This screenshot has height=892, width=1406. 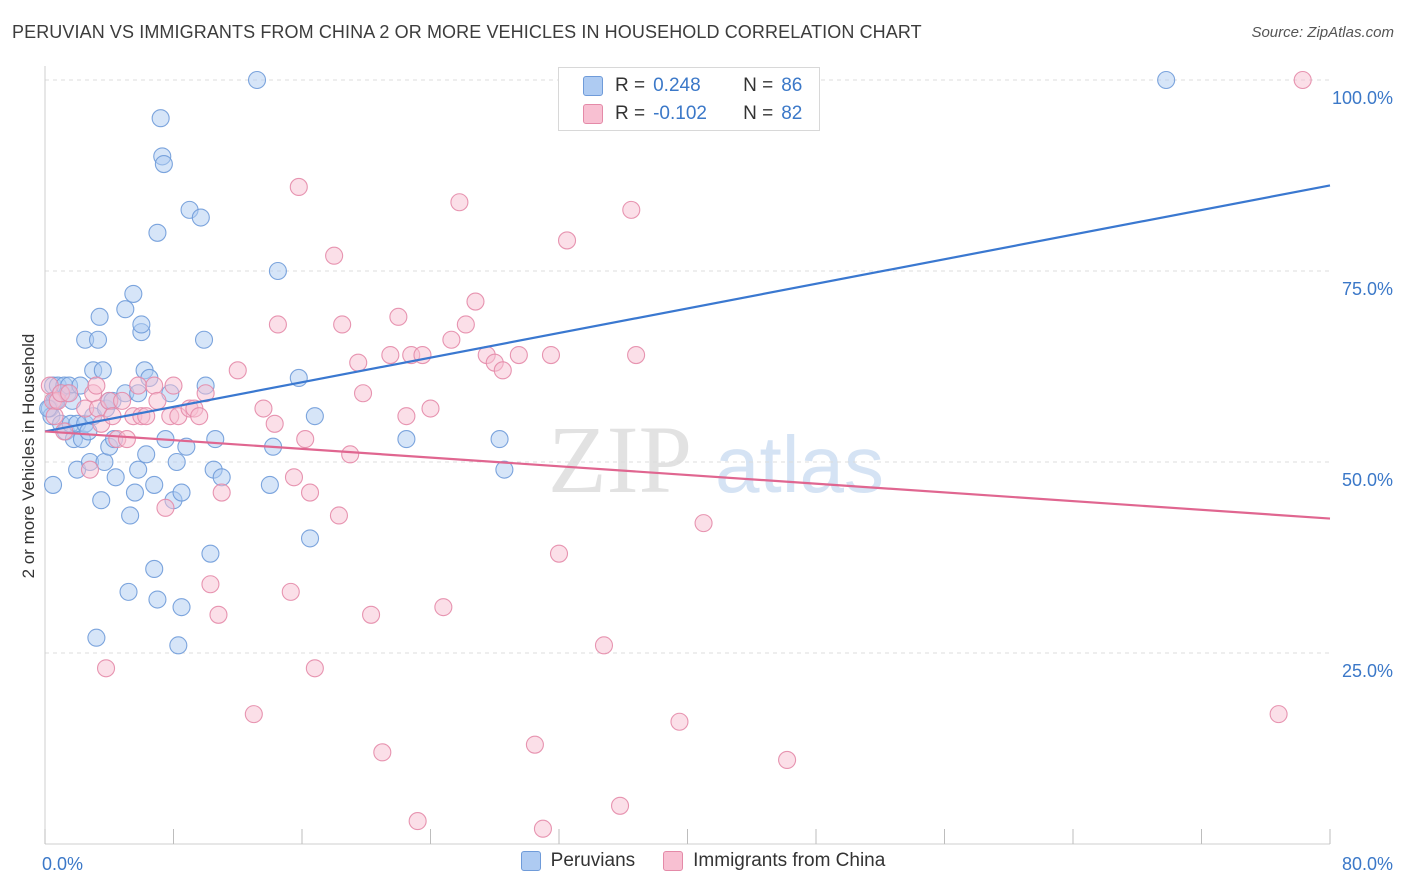 What do you see at coordinates (1367, 671) in the screenshot?
I see `y-tick-label: 25.0%` at bounding box center [1367, 671].